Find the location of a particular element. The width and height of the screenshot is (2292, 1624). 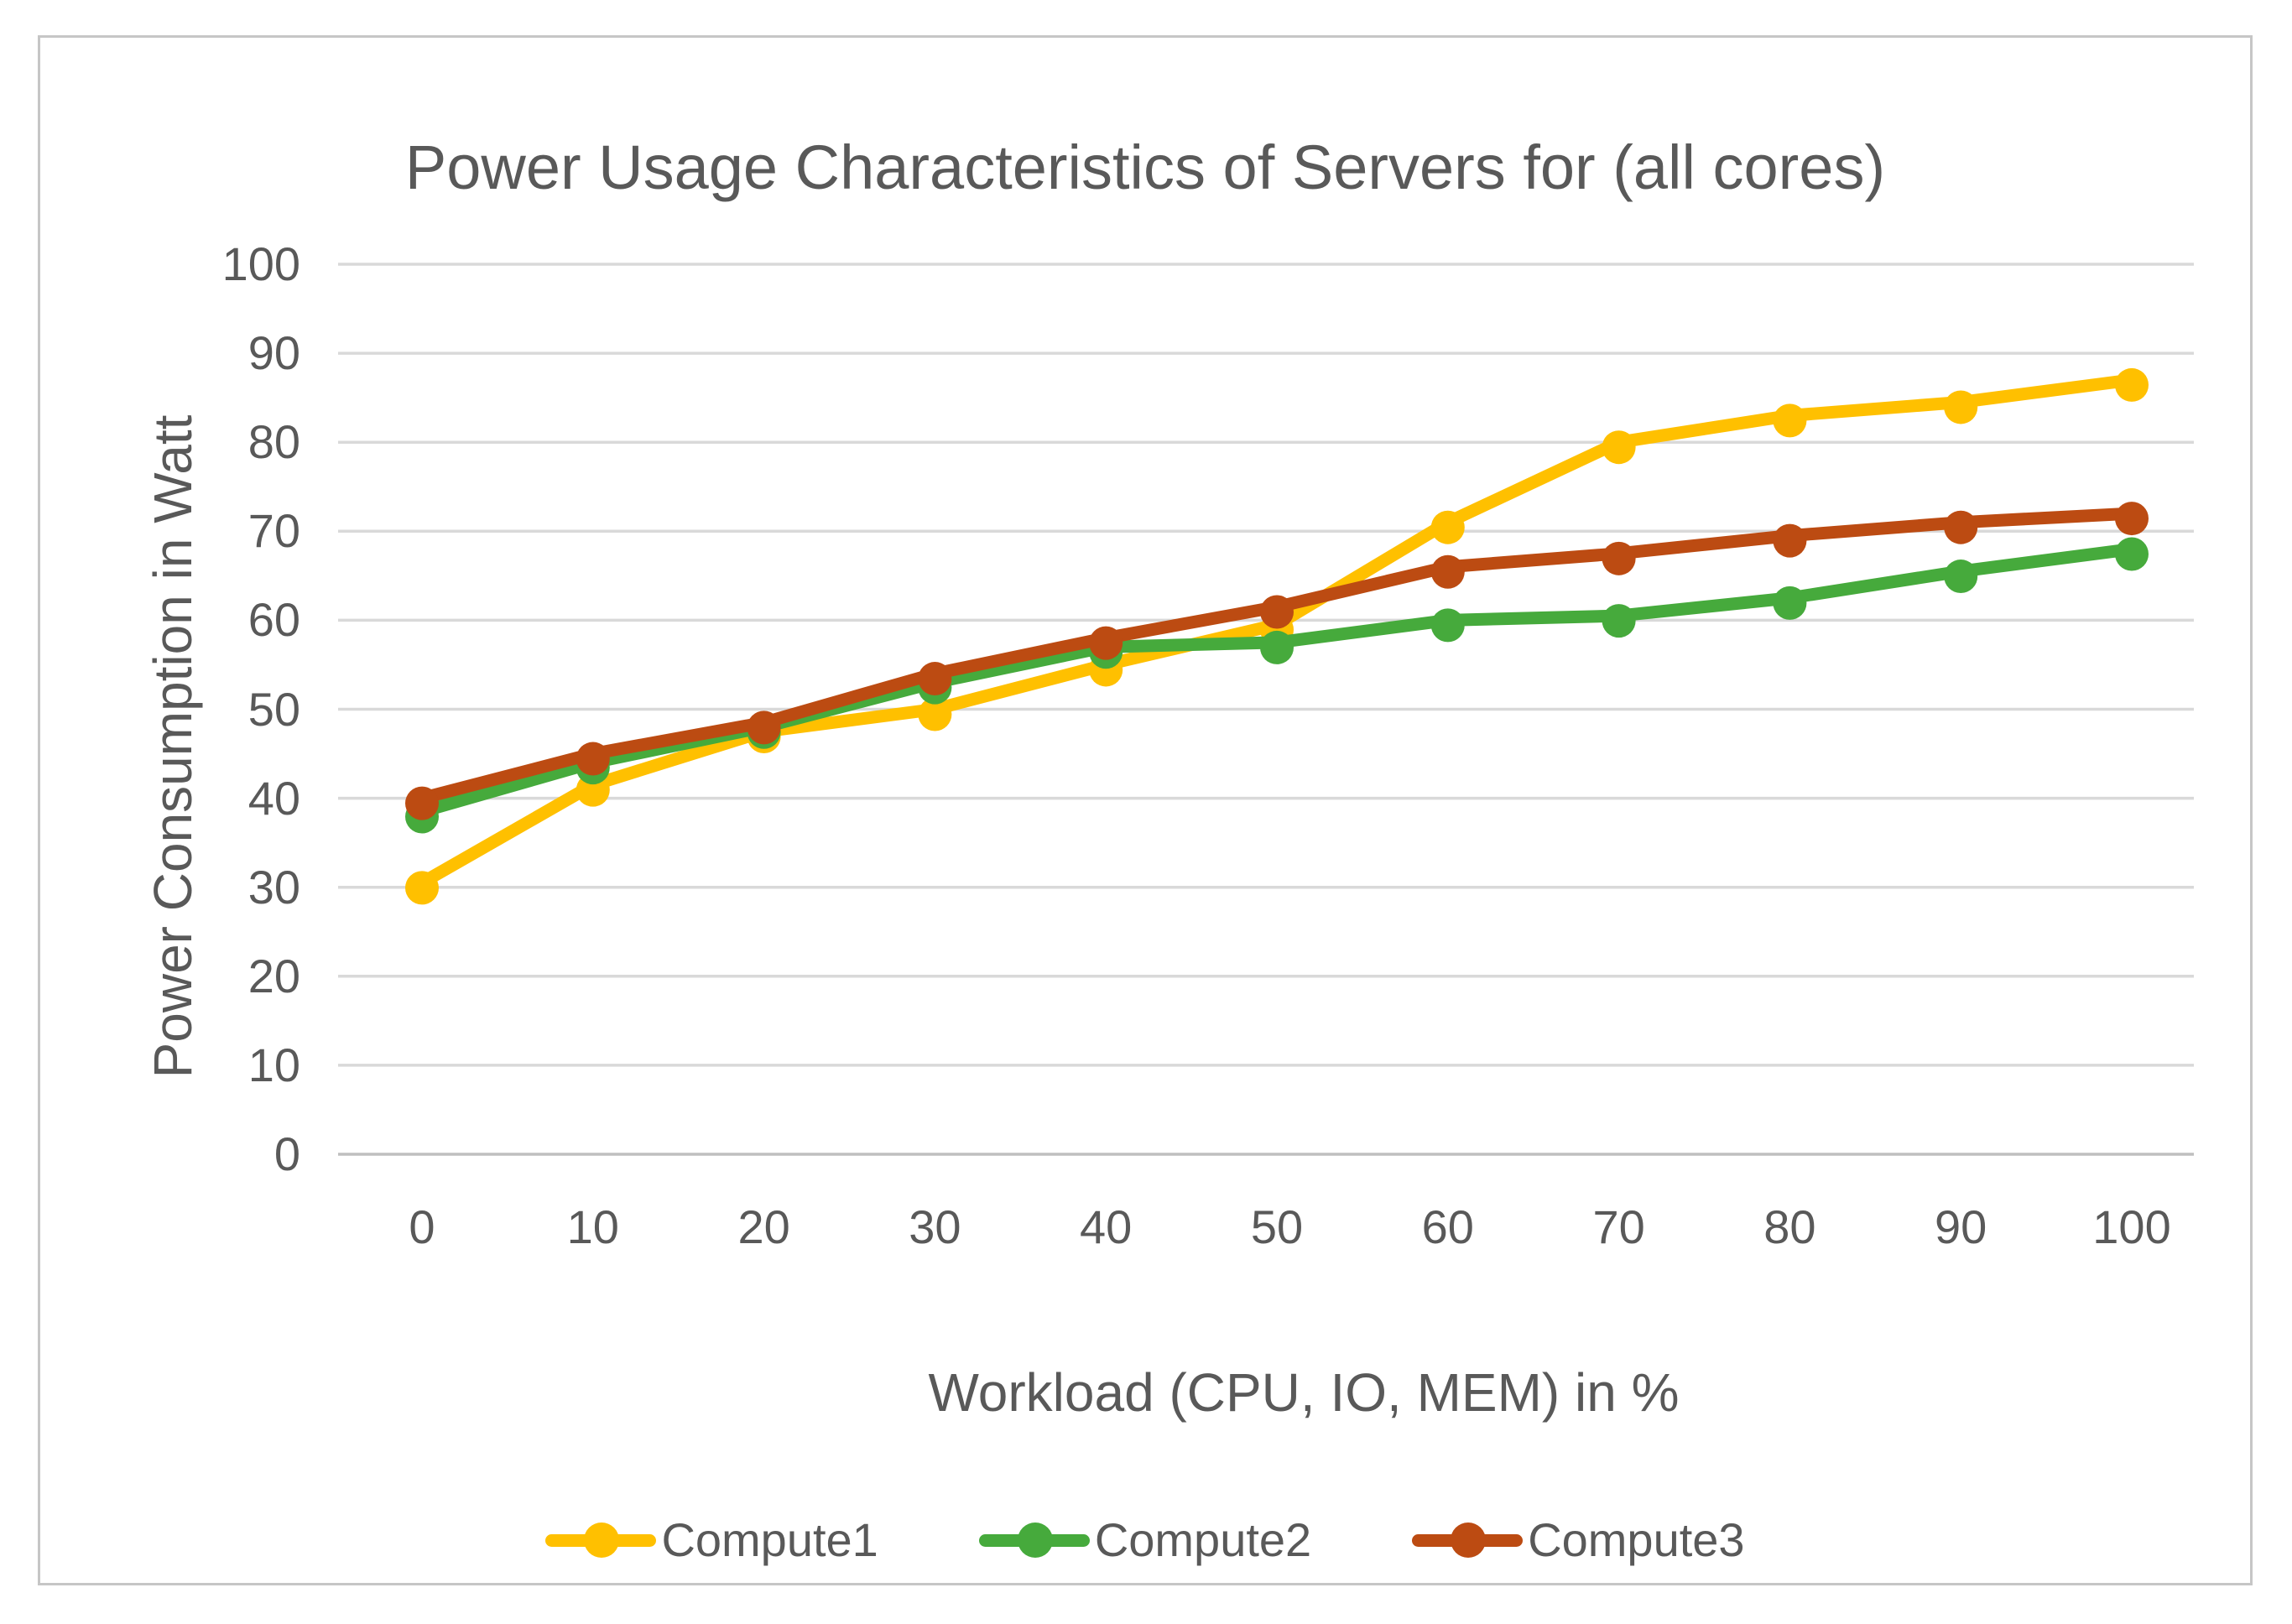

legend-label: Compute2 is located at coordinates (1203, 1540).